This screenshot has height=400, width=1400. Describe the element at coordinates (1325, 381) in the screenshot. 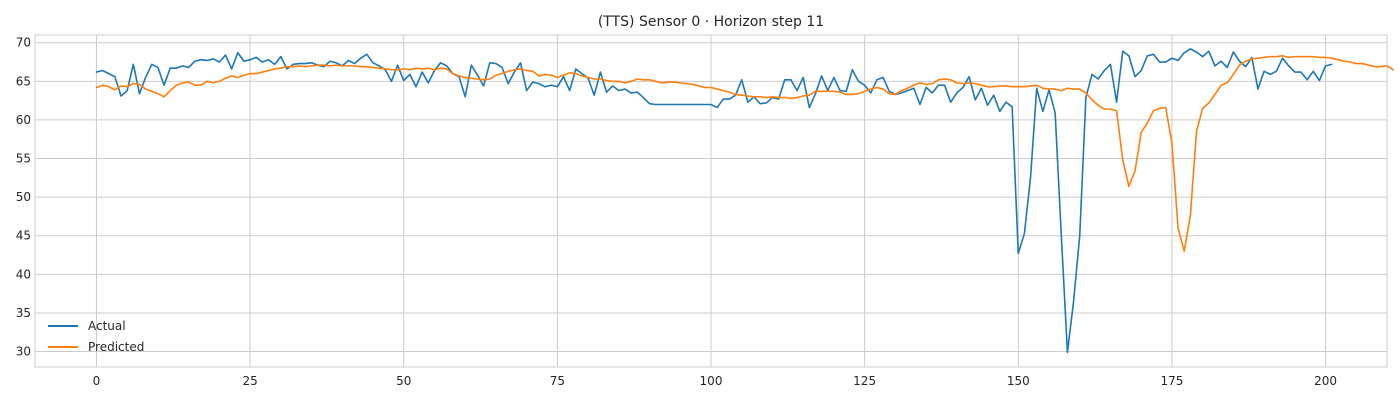

I see `x-tick-label: 200` at that location.